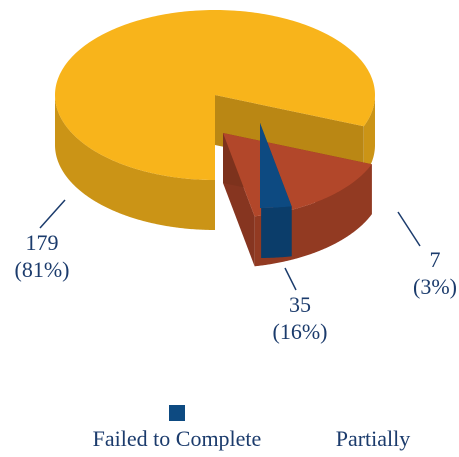 The height and width of the screenshot is (457, 459). I want to click on value-label: 179, so click(42, 242).